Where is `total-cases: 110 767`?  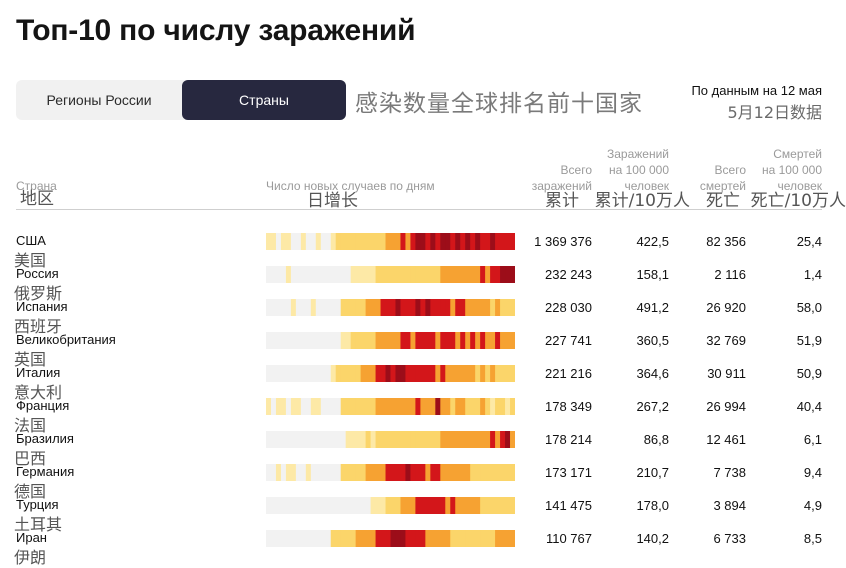
total-cases: 110 767 is located at coordinates (568, 538).